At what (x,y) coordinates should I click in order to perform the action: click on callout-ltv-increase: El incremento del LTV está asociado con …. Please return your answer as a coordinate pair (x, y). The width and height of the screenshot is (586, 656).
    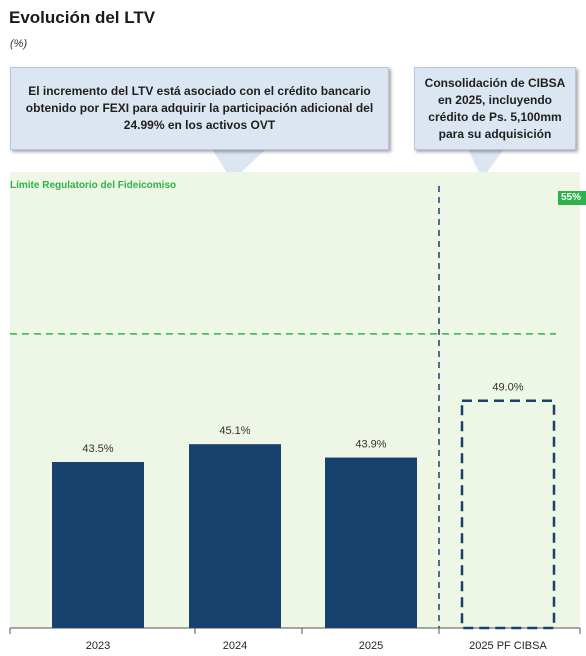
    Looking at the image, I should click on (199, 108).